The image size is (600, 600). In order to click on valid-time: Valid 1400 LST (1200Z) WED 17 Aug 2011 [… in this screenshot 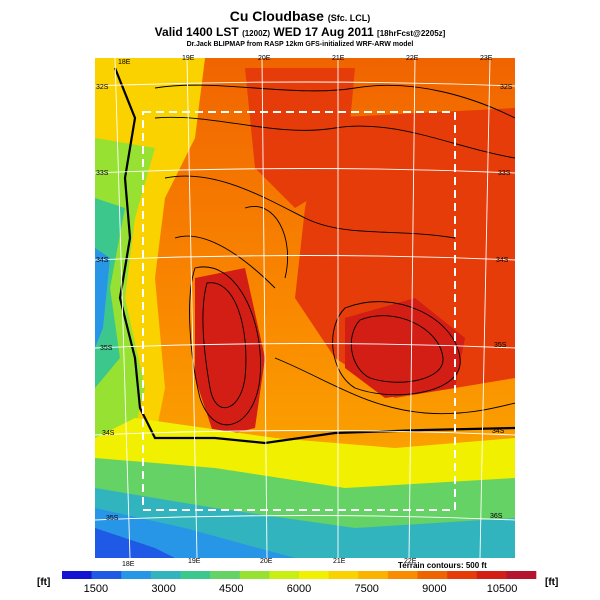, I will do `click(300, 32)`.